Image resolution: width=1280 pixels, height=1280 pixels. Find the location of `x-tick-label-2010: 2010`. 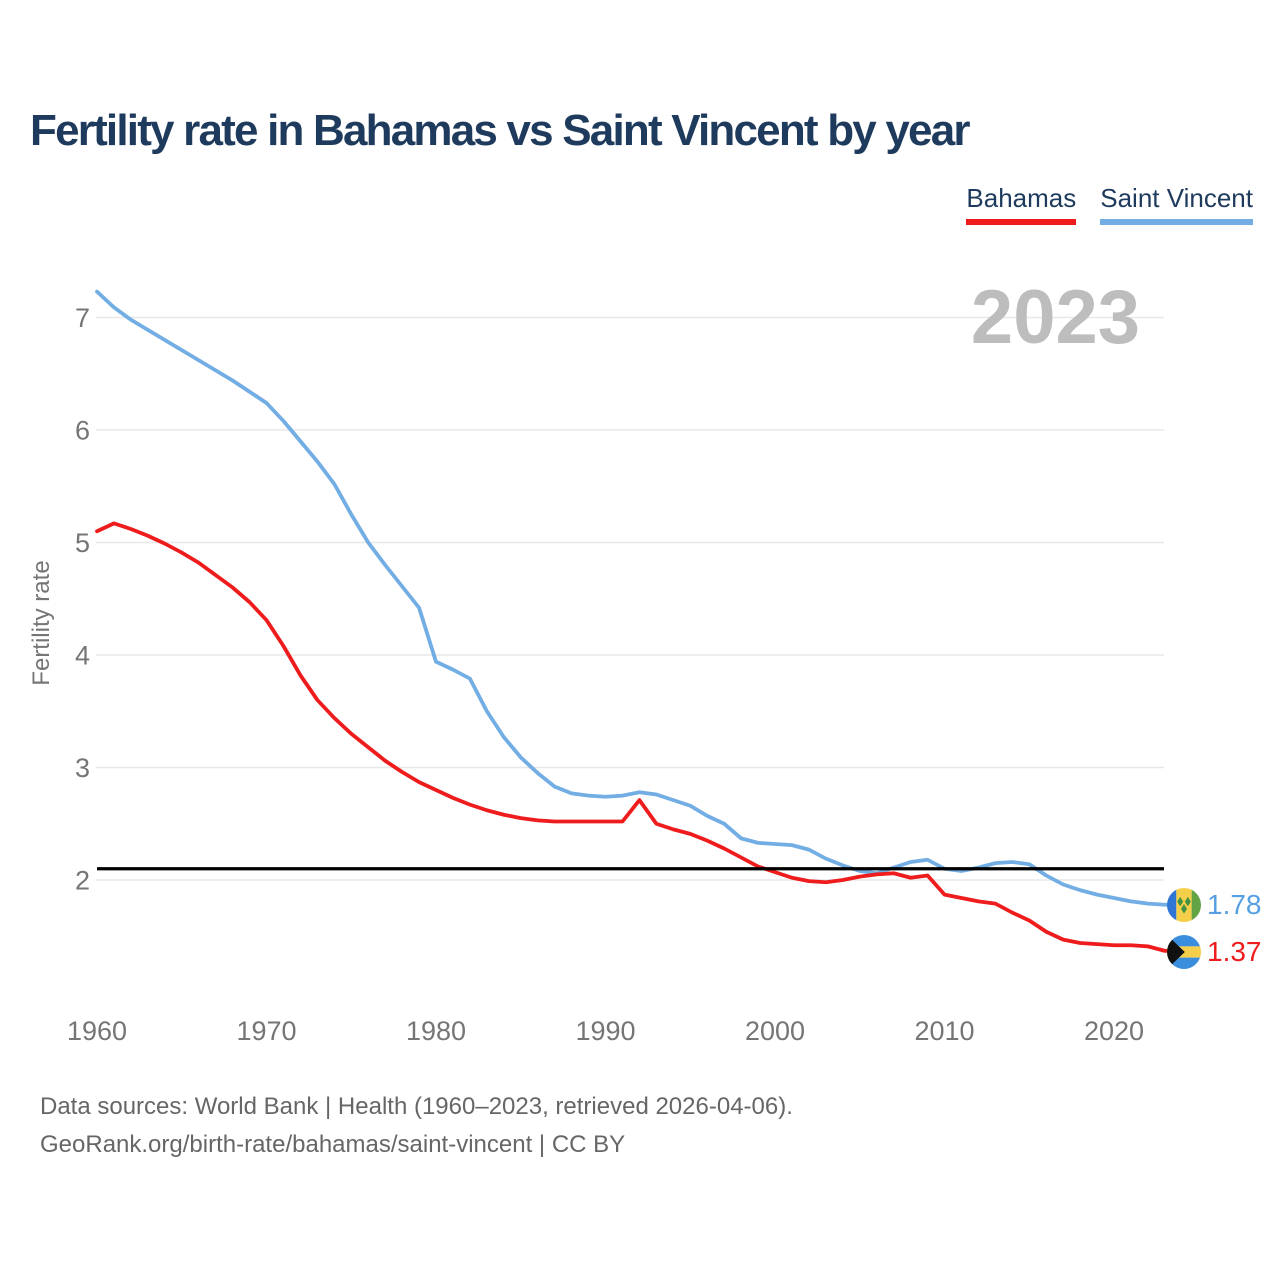

x-tick-label-2010: 2010 is located at coordinates (945, 1031).